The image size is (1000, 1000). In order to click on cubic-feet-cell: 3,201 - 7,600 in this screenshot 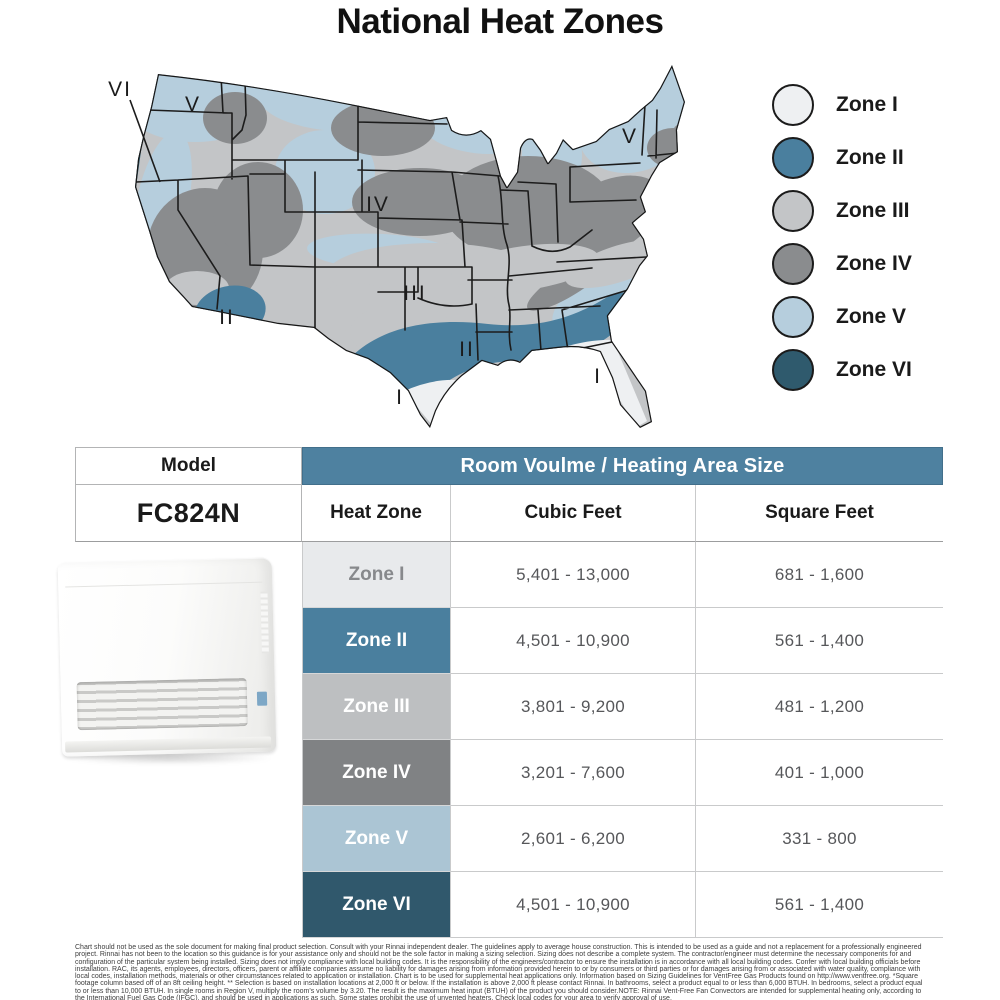, I will do `click(573, 773)`.